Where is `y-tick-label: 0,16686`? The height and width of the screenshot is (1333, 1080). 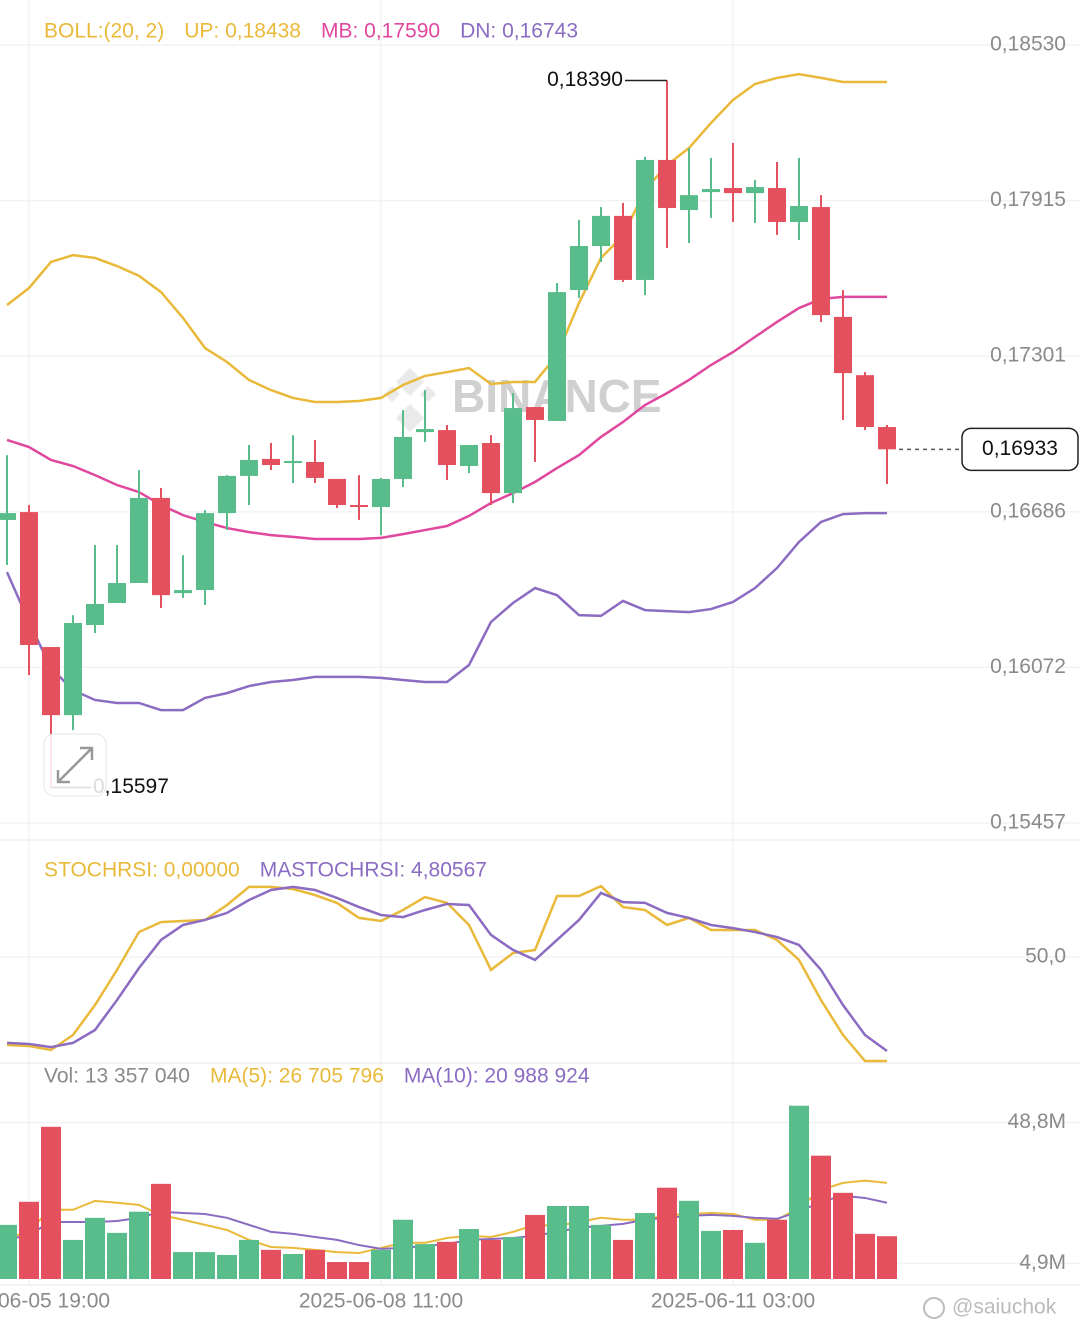 y-tick-label: 0,16686 is located at coordinates (1028, 510).